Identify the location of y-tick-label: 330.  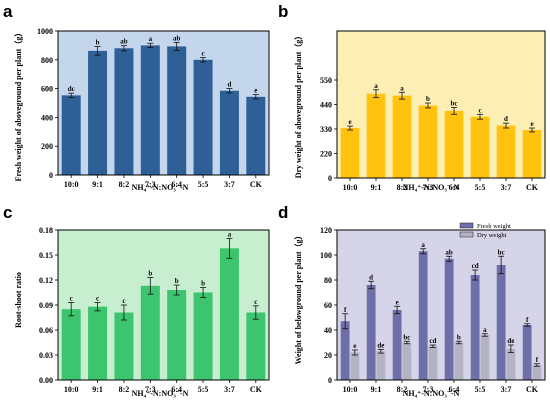
(326, 129).